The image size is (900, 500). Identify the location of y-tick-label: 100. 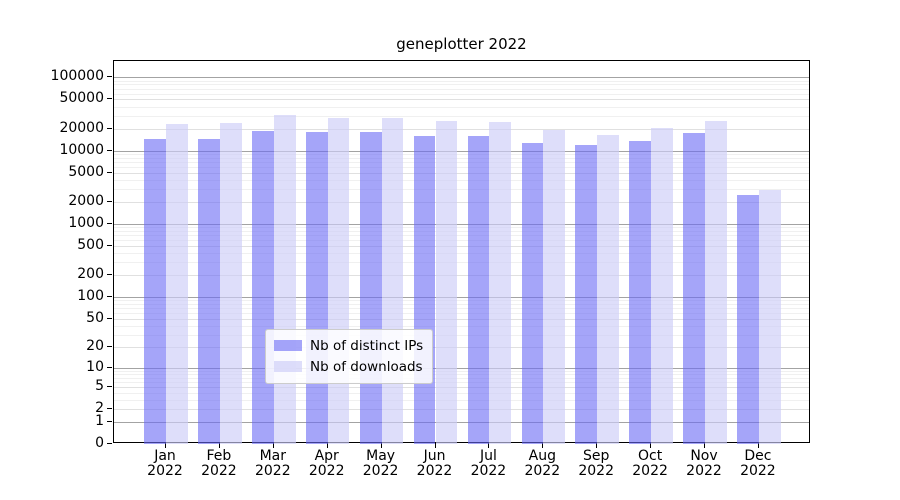
(90, 296).